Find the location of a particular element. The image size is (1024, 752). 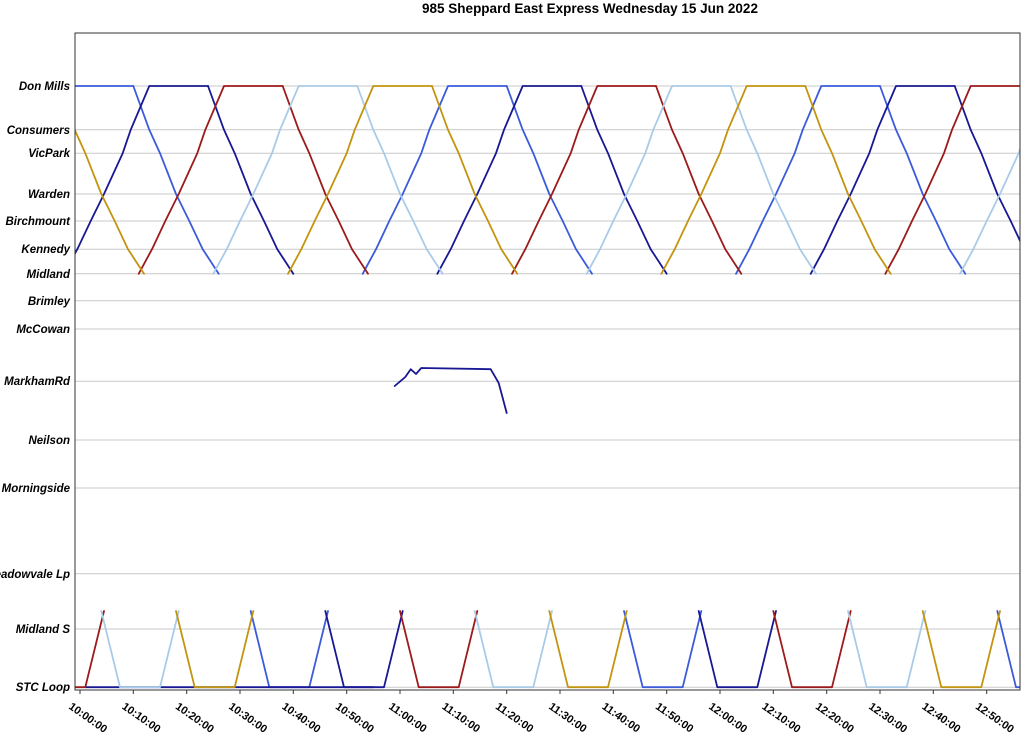

station-label: Morningside is located at coordinates (36, 489).